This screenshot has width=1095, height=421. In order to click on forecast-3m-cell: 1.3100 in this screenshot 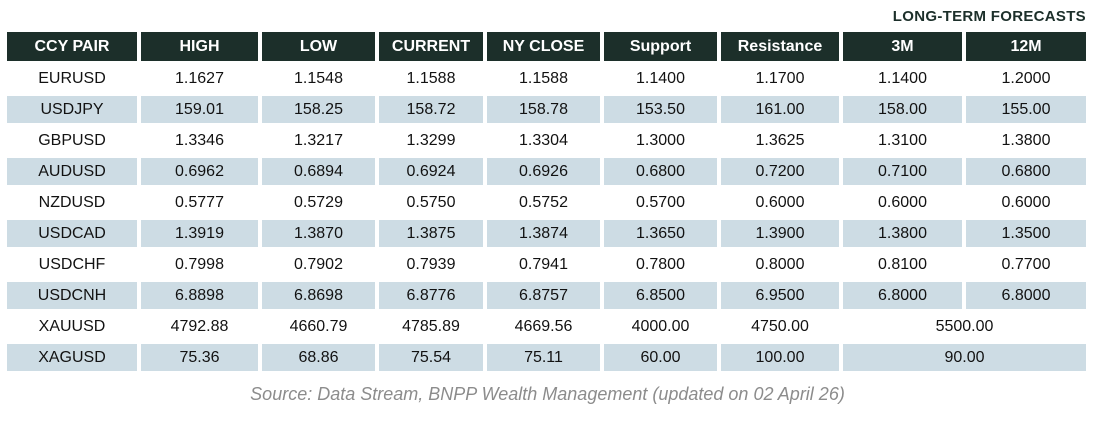, I will do `click(902, 140)`.